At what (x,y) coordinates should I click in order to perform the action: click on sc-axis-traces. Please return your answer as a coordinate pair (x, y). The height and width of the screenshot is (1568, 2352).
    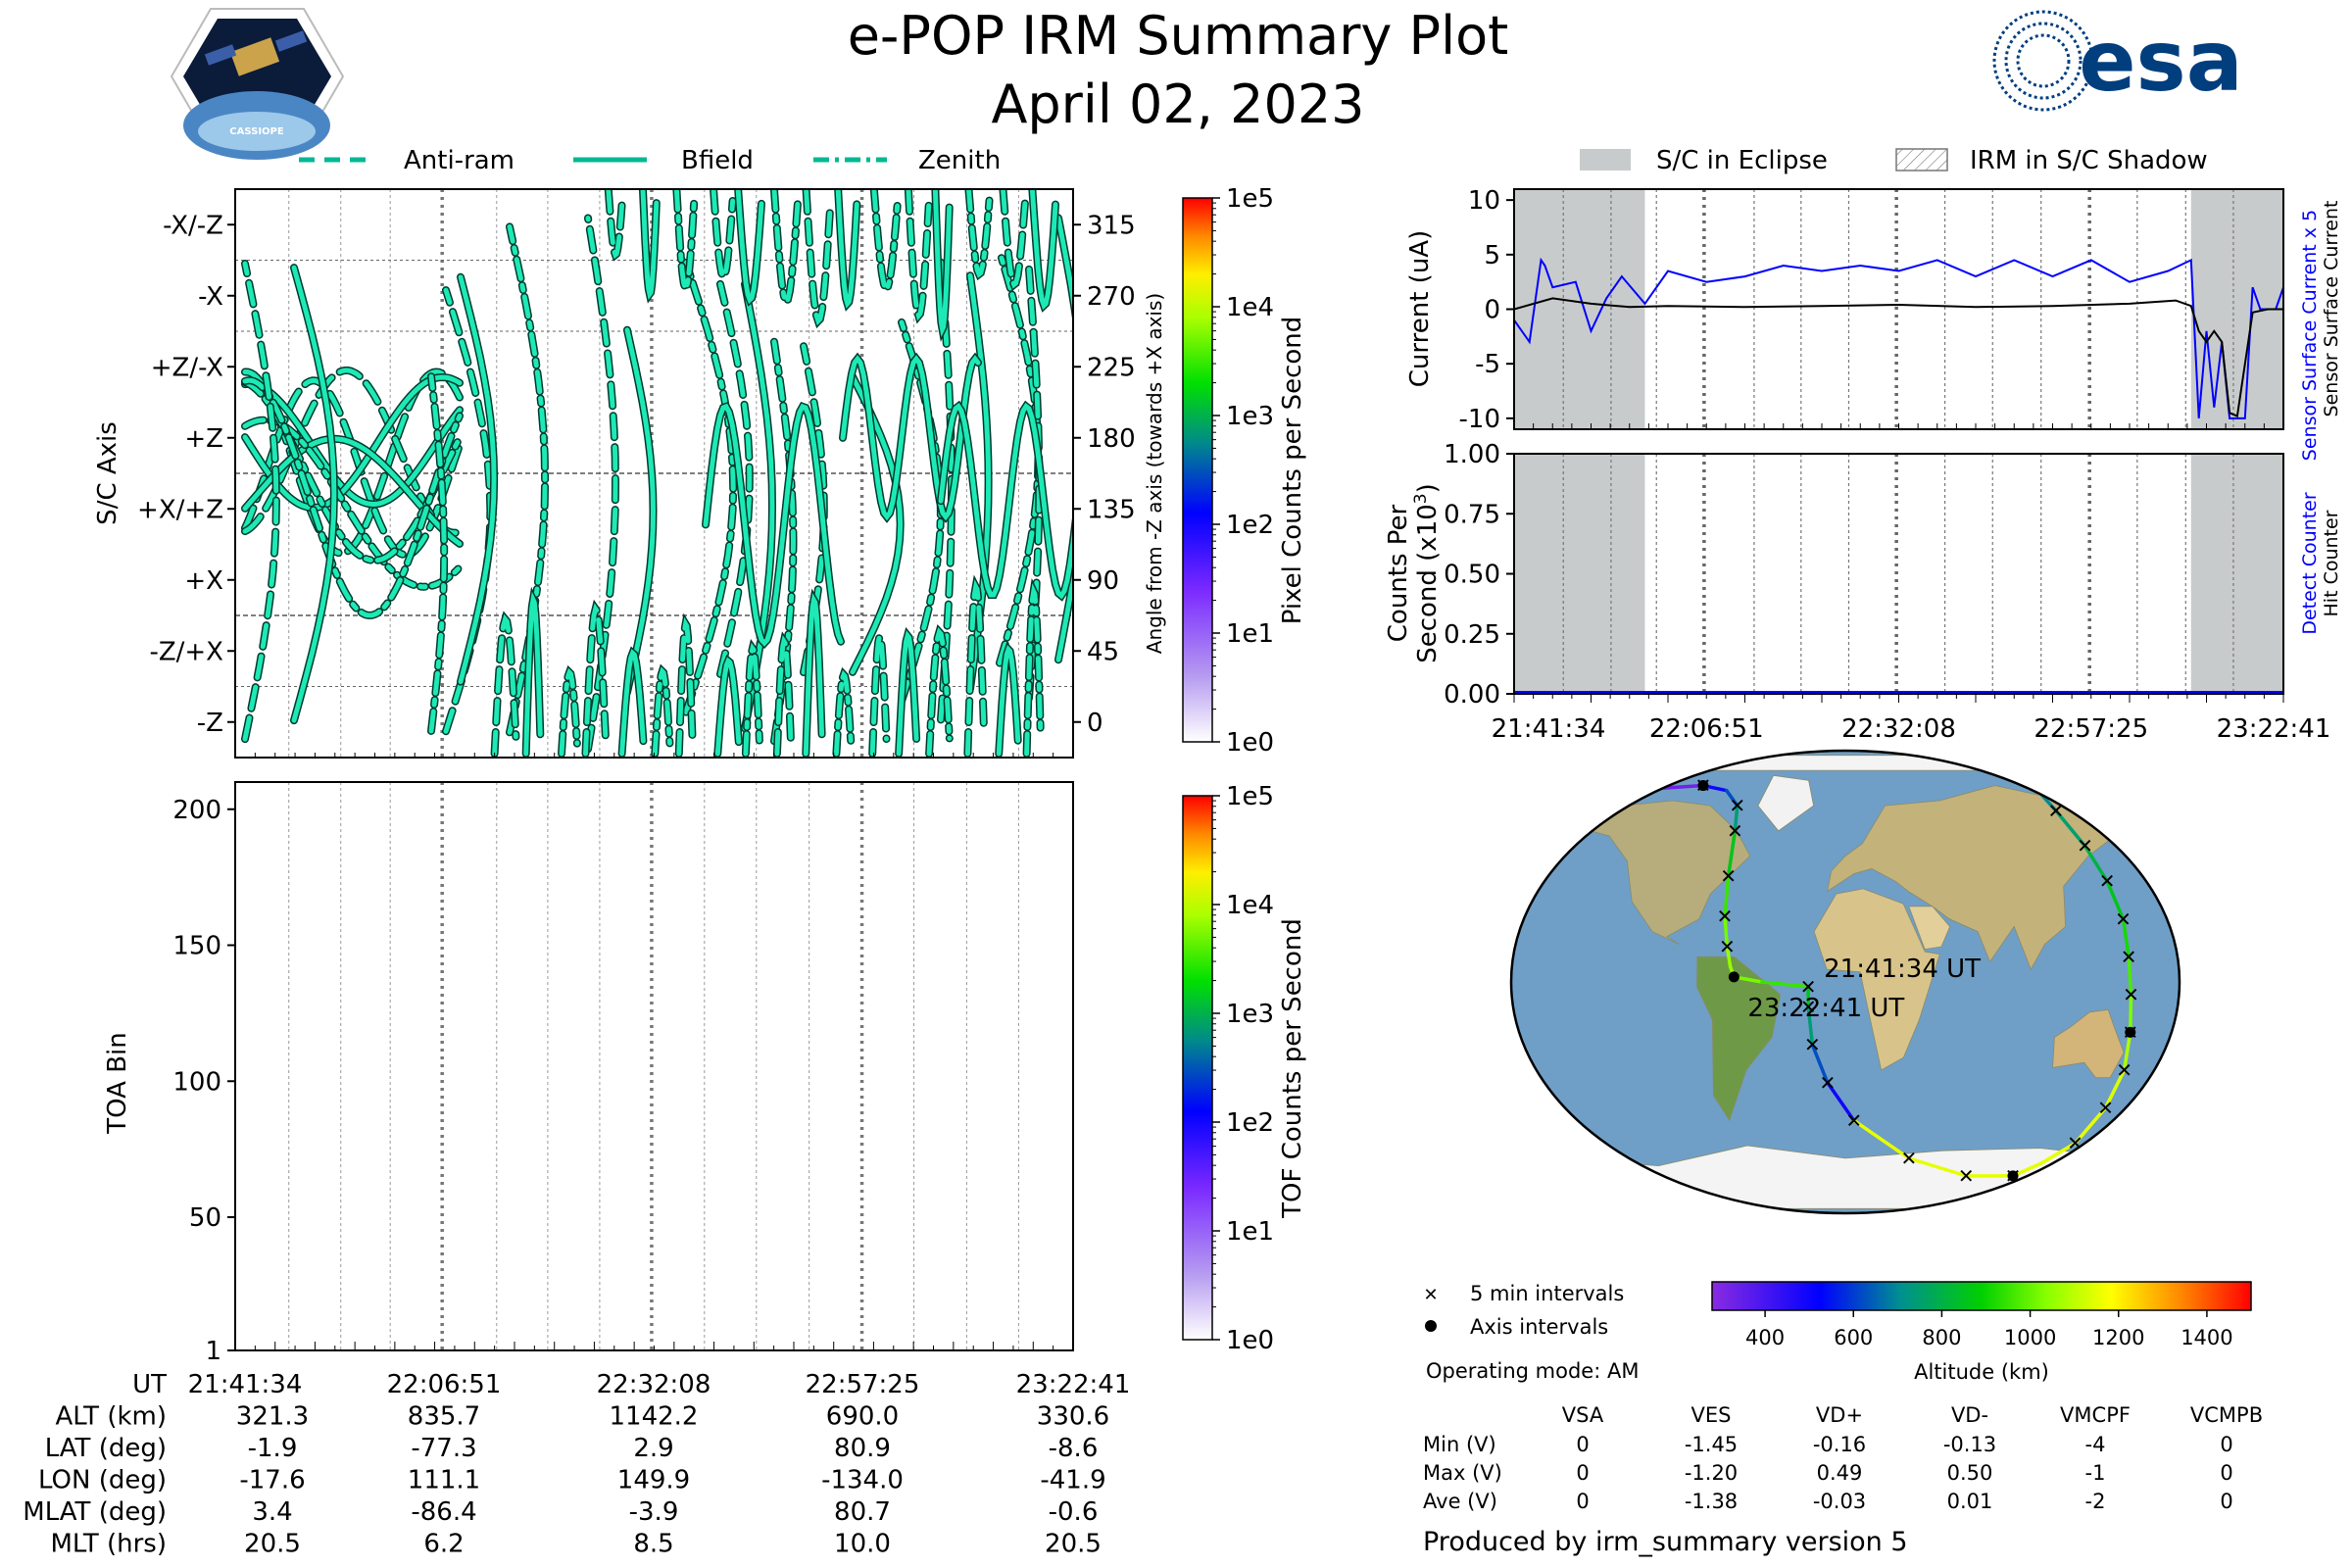
    Looking at the image, I should click on (657, 473).